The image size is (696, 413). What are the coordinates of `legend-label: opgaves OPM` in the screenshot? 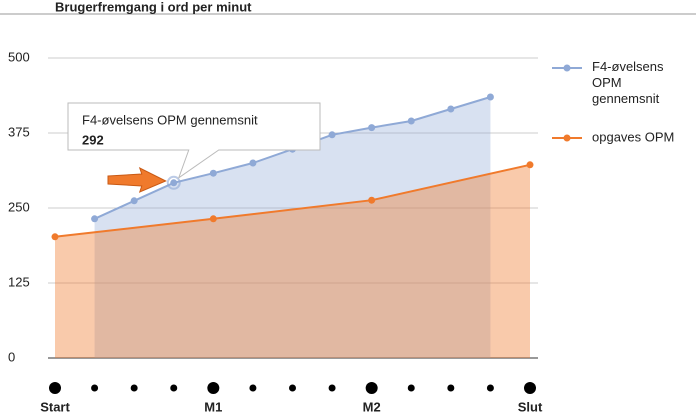 It's located at (633, 136).